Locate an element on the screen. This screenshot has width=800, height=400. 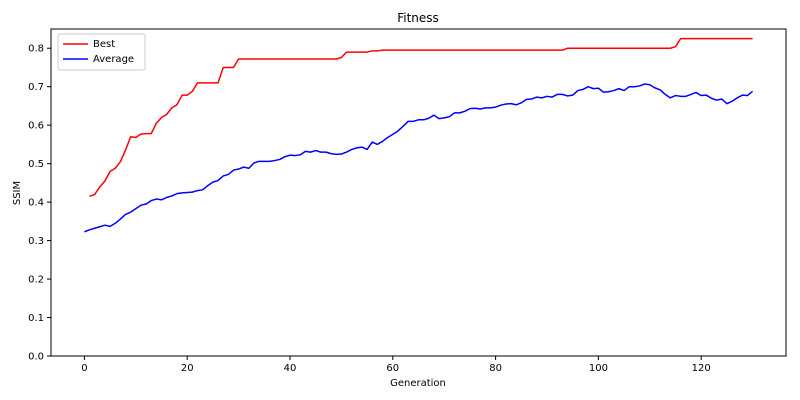
y-axis-label: SSIM is located at coordinates (17, 193).